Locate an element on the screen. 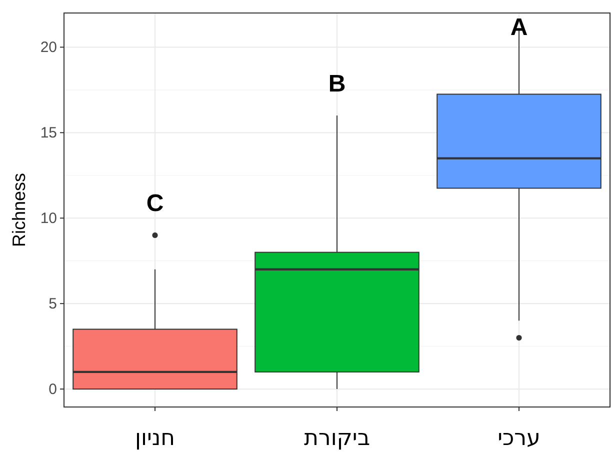 The image size is (611, 457). y-tick-label: 10 is located at coordinates (48, 219).